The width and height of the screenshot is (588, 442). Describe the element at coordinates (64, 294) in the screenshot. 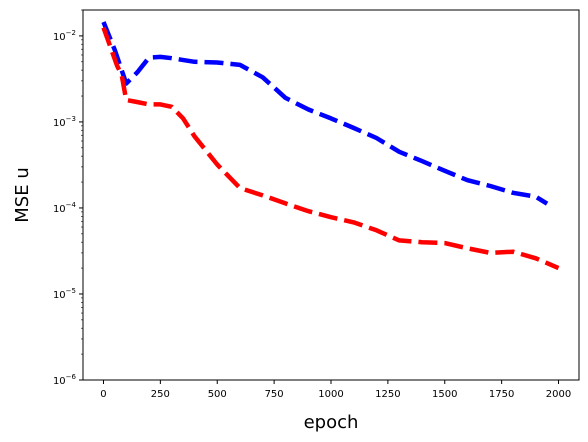

I see `y-tick-label: 10⁻⁵` at that location.